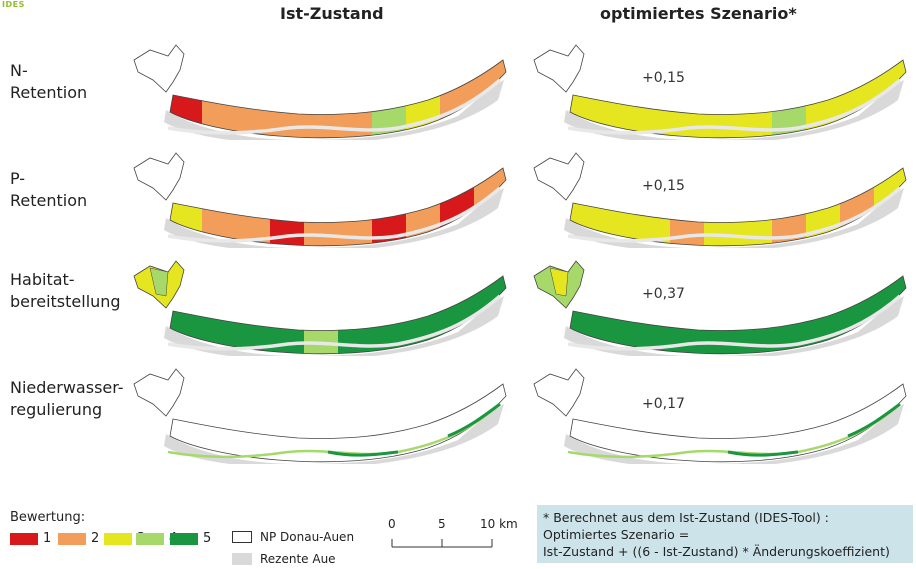  Describe the element at coordinates (298, 559) in the screenshot. I see `legend-aue-label: Rezente Aue` at that location.